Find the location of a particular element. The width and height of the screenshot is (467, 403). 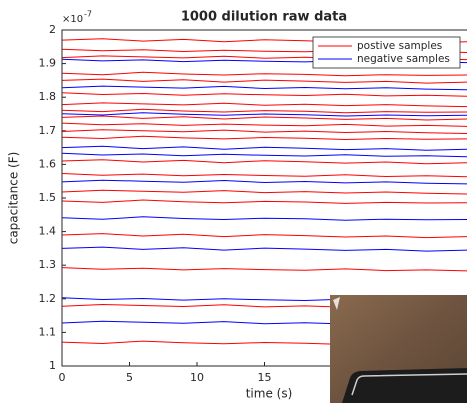

y-tick-label: 1.6 is located at coordinates (48, 163).